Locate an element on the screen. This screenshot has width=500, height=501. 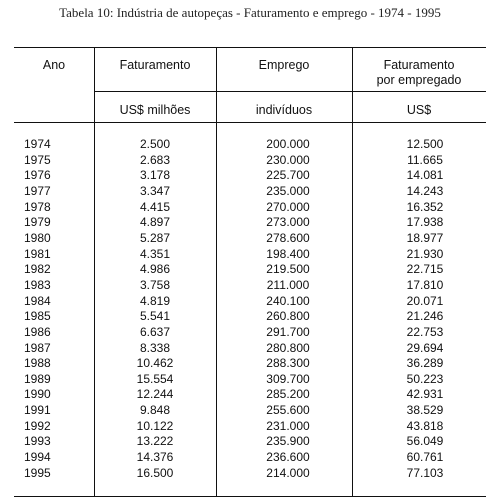
header-bottom-rule is located at coordinates (250, 122).